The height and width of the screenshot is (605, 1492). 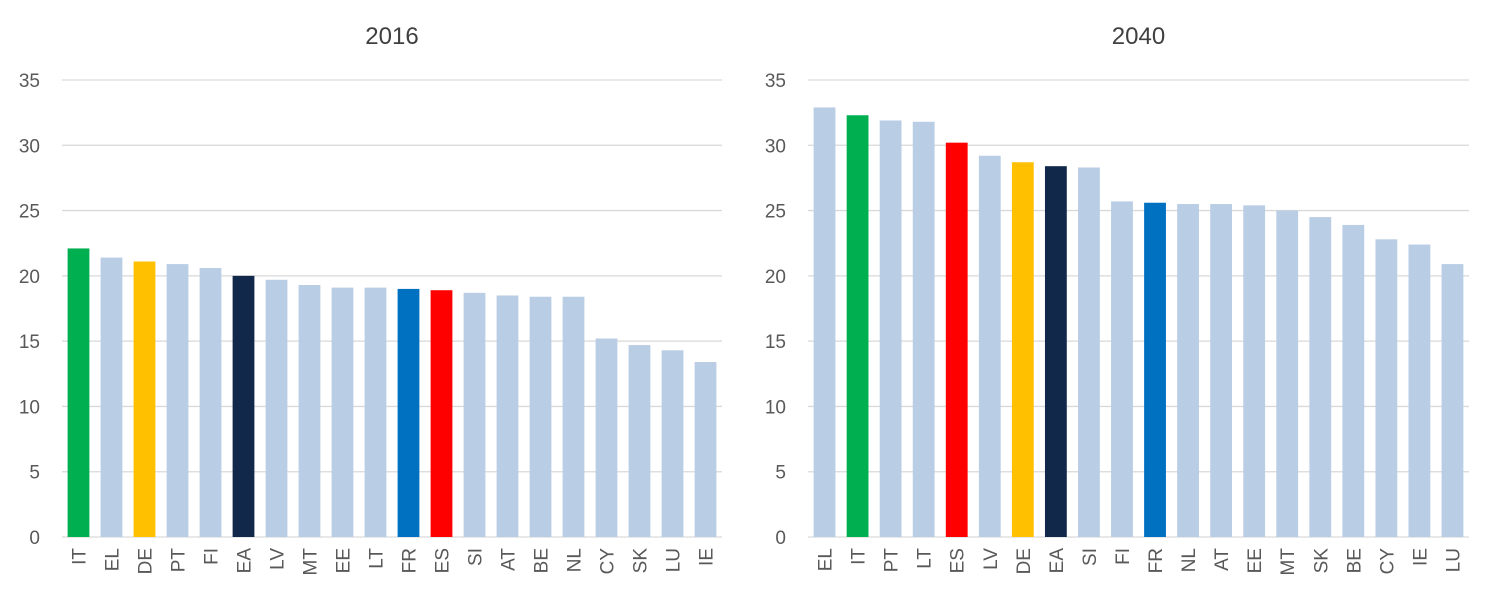 I want to click on bar-EA, so click(x=243, y=406).